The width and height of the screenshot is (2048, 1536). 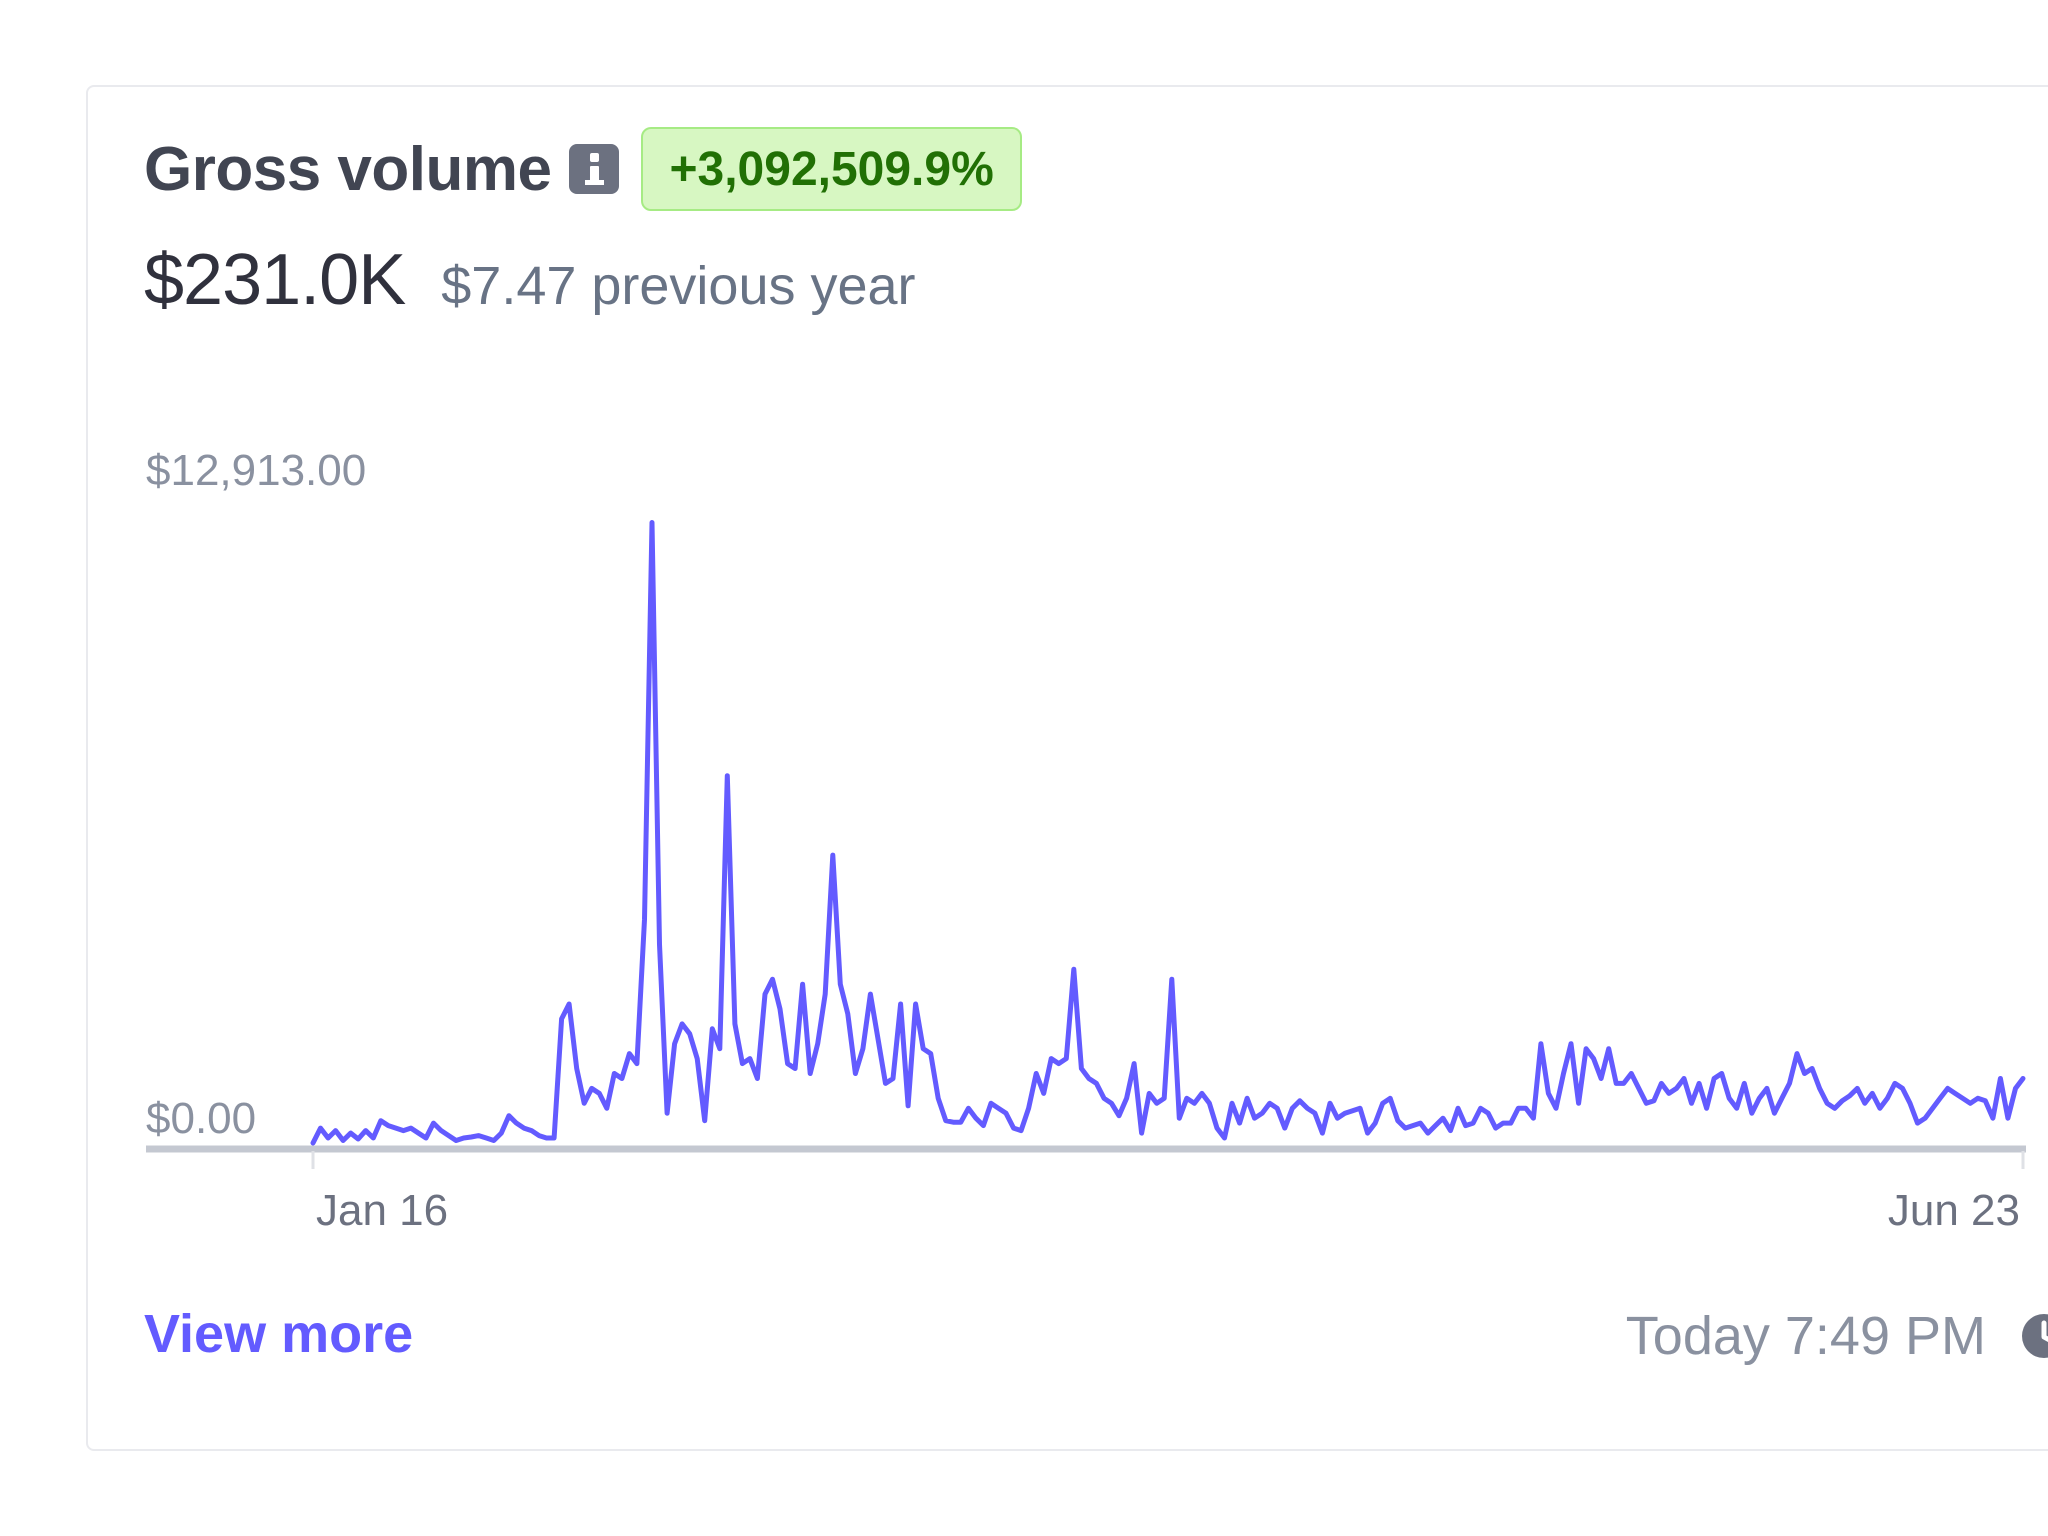 What do you see at coordinates (1805, 1336) in the screenshot?
I see `updated-timestamp: Today 7:49 PM` at bounding box center [1805, 1336].